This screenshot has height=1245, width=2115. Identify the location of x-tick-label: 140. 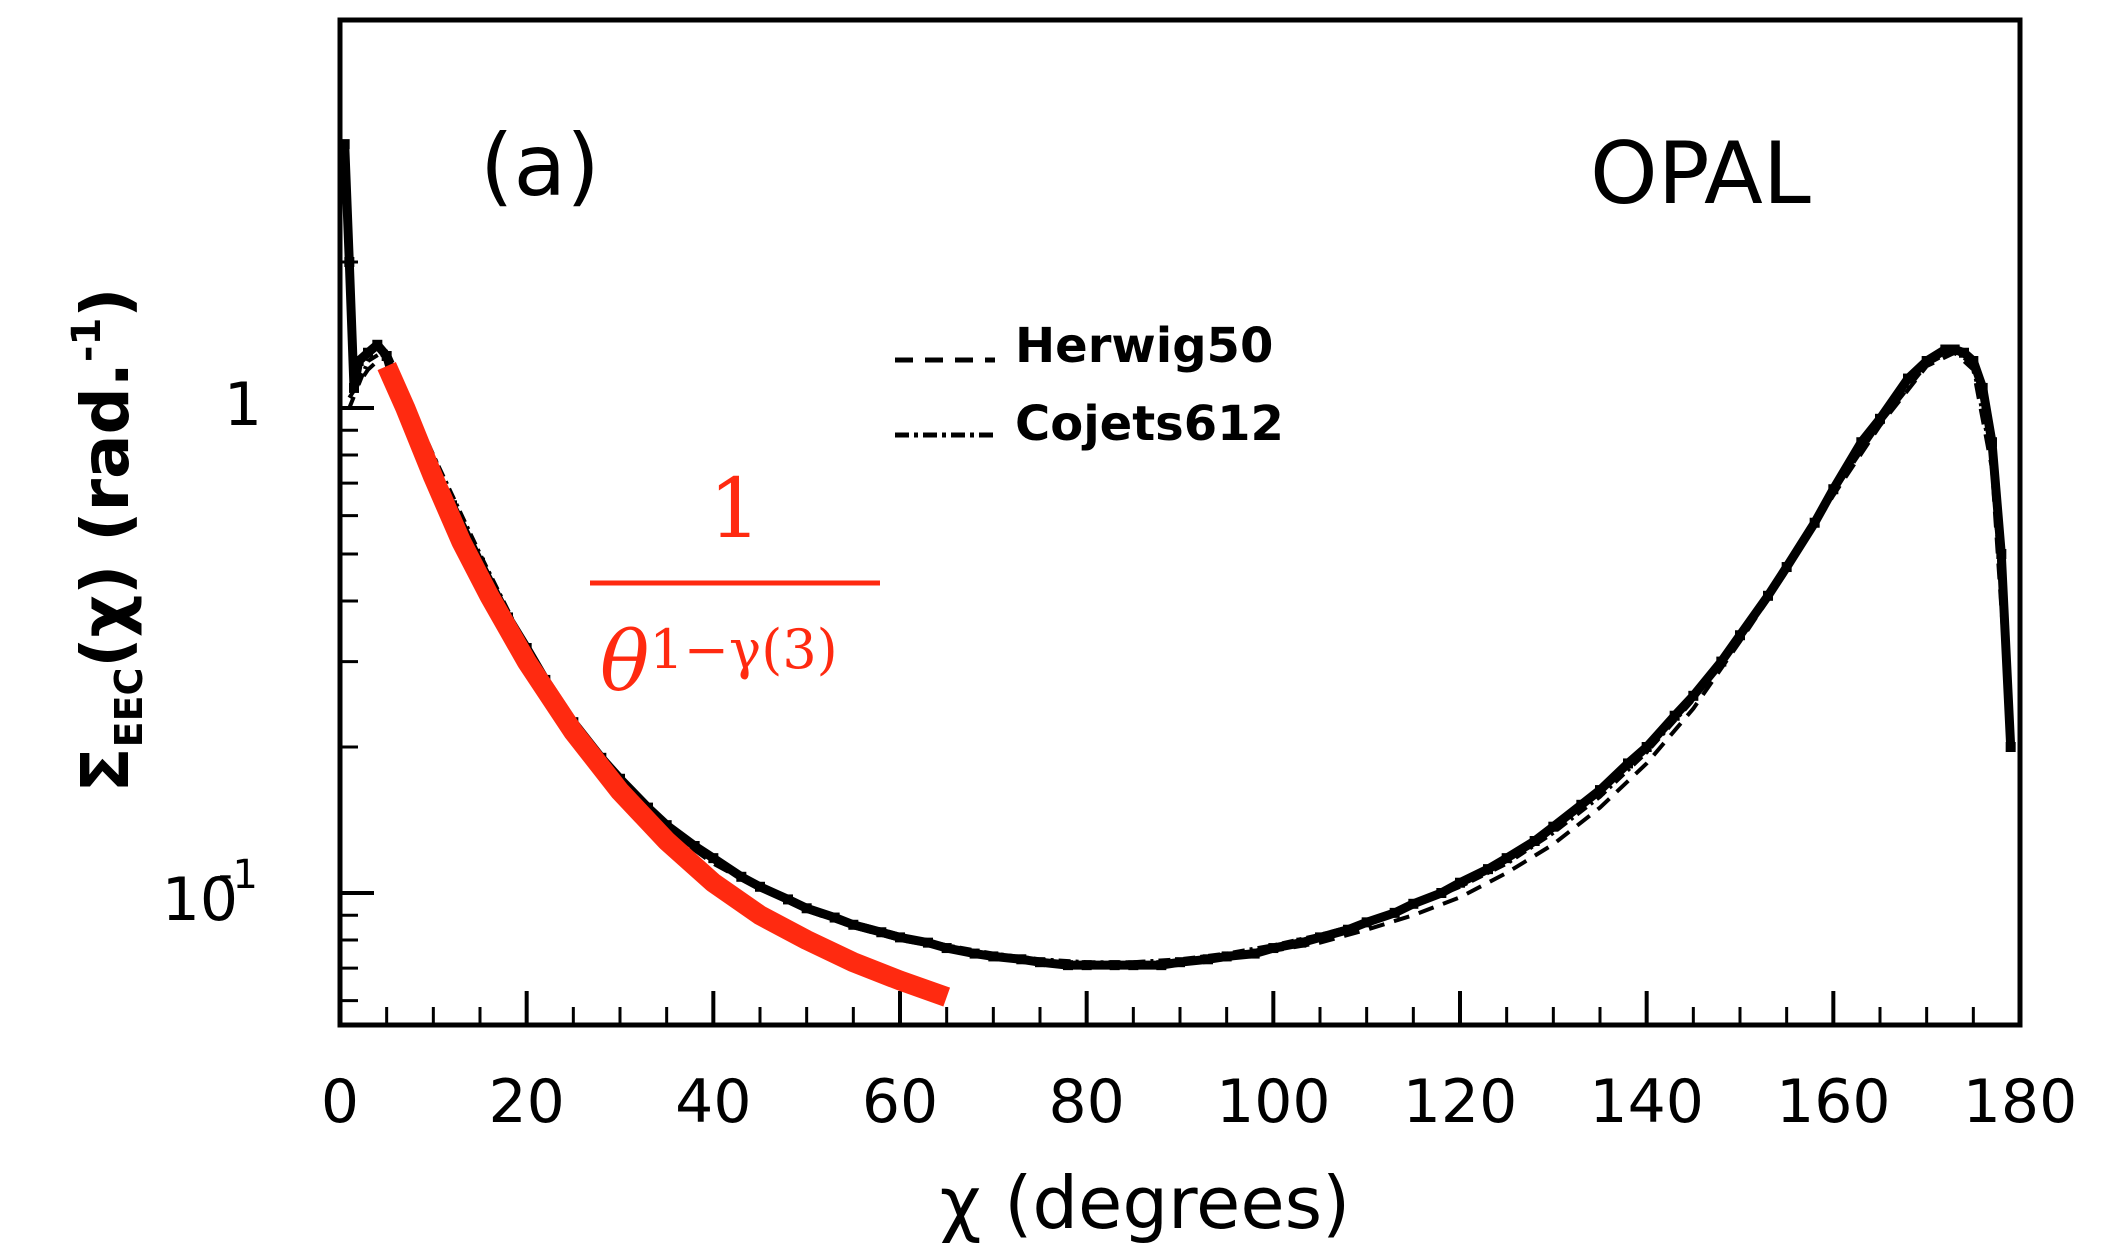
(1646, 1102).